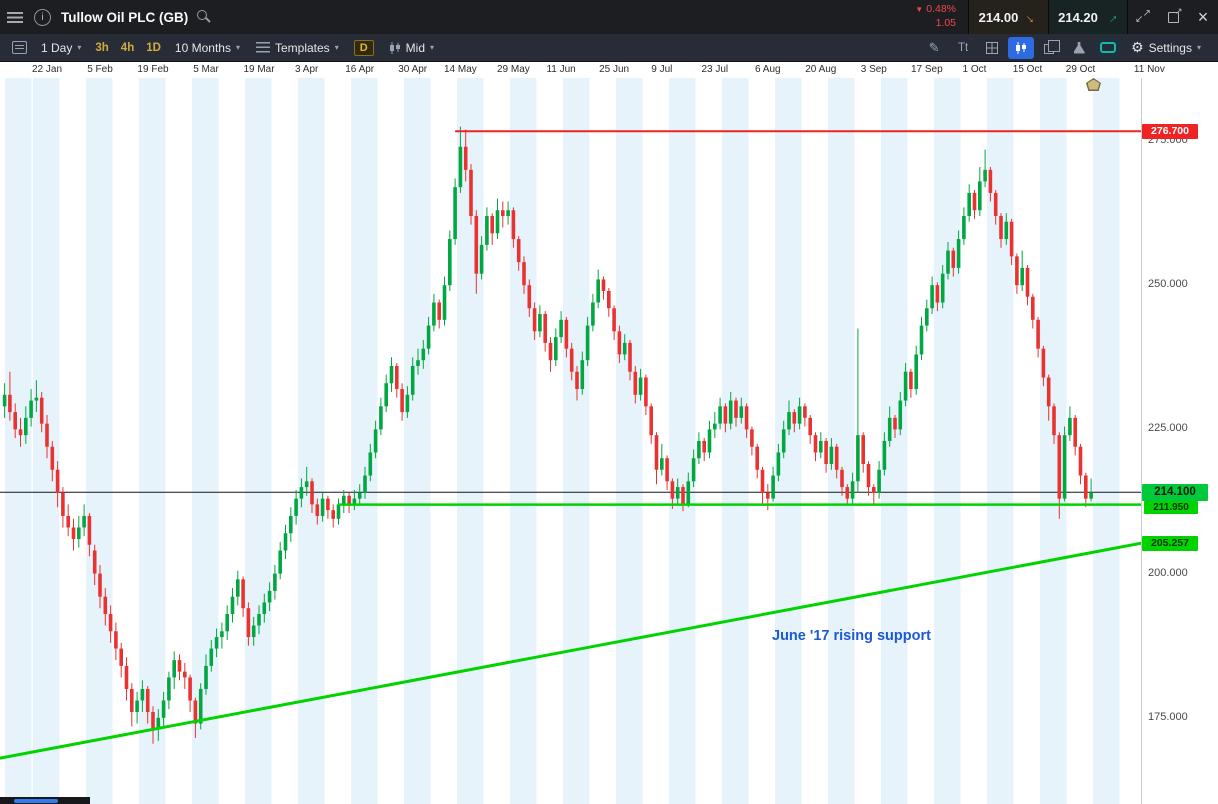 The height and width of the screenshot is (804, 1218). I want to click on draw-tool-button: ✎, so click(934, 48).